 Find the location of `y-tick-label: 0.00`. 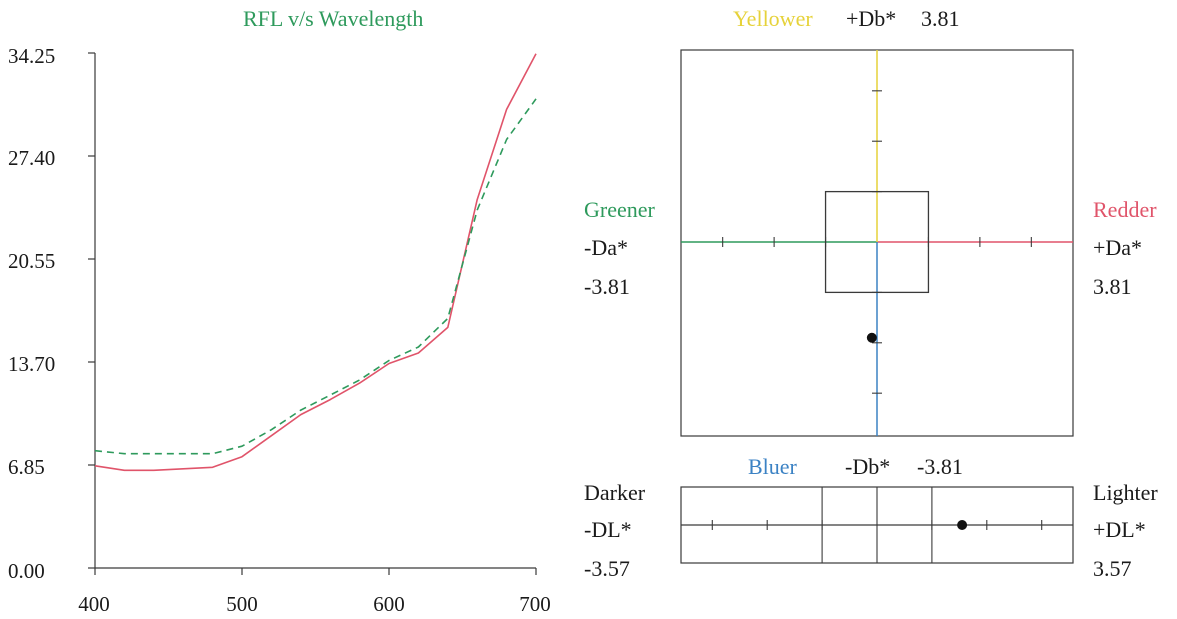

y-tick-label: 0.00 is located at coordinates (26, 571).